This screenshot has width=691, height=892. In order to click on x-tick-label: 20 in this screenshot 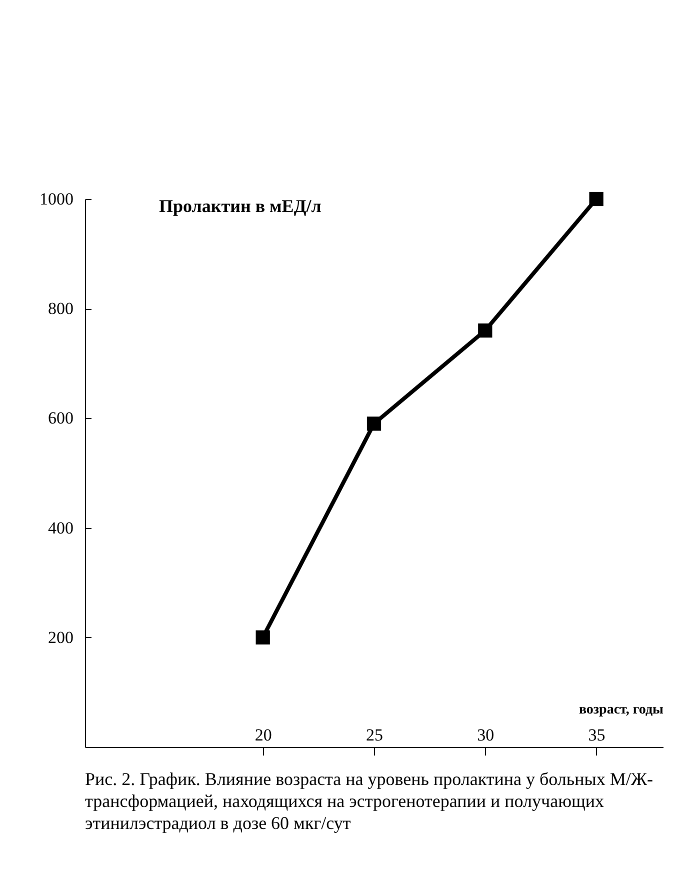, I will do `click(263, 735)`.